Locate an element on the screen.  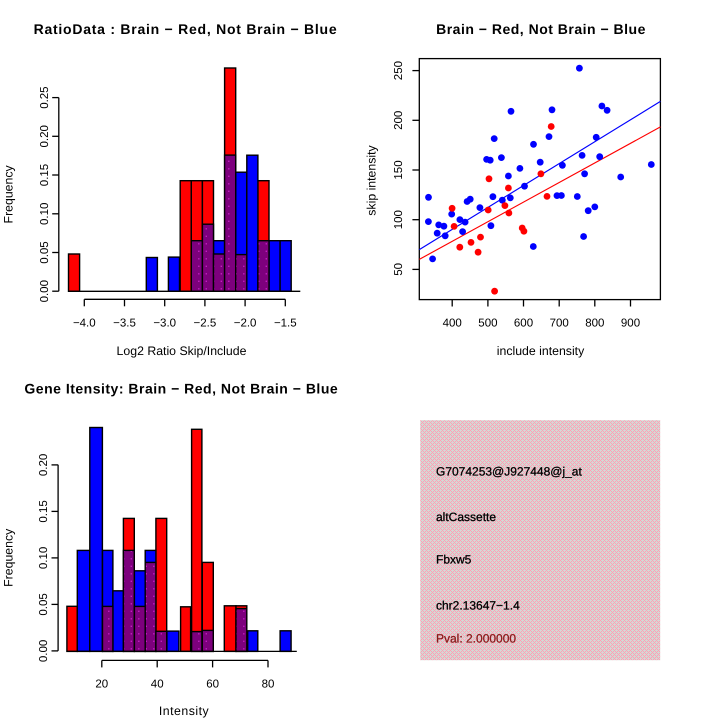
svg-text: 800 is located at coordinates (594, 323).